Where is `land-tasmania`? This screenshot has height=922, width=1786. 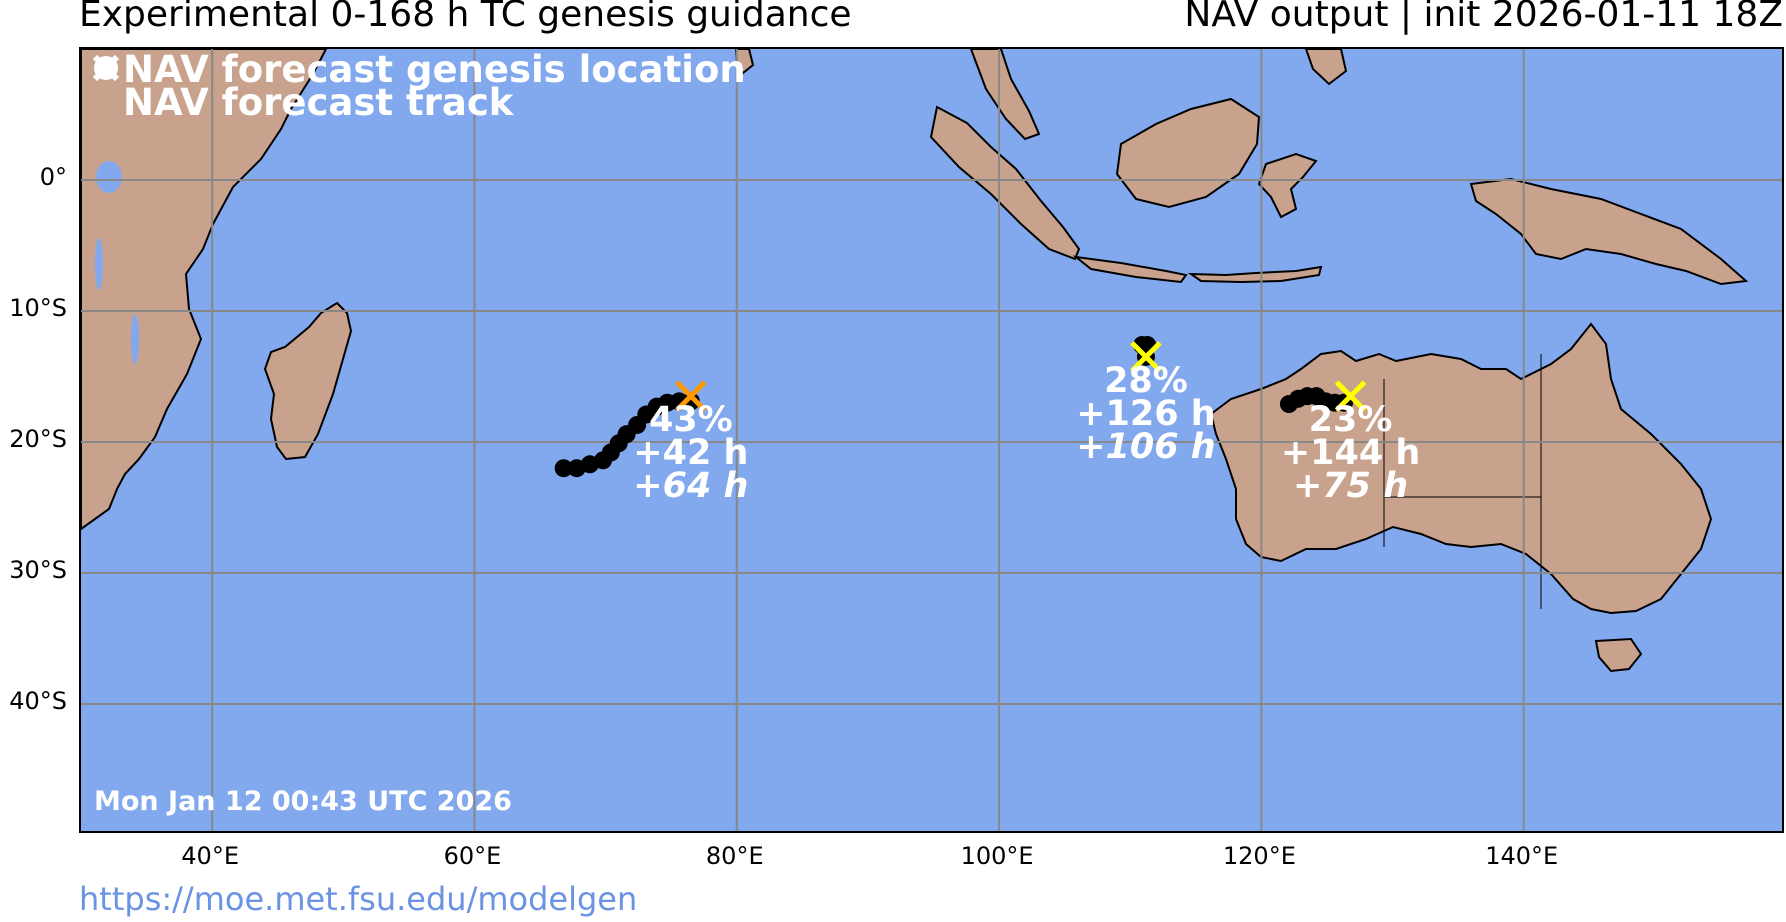
land-tasmania is located at coordinates (1618, 655).